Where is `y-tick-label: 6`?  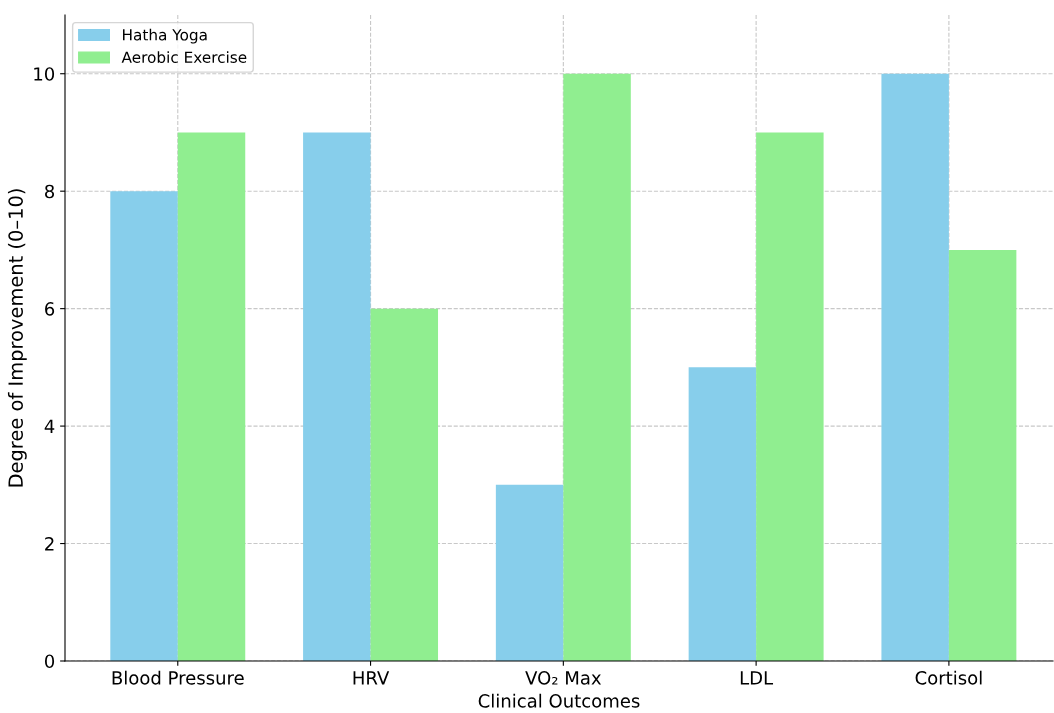 y-tick-label: 6 is located at coordinates (50, 309).